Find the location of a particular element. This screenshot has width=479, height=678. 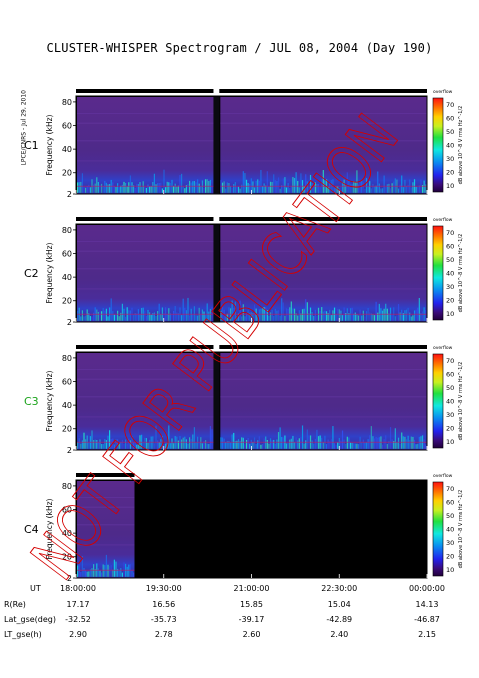

colorbar-tick-label: 60 is located at coordinates (450, 375).